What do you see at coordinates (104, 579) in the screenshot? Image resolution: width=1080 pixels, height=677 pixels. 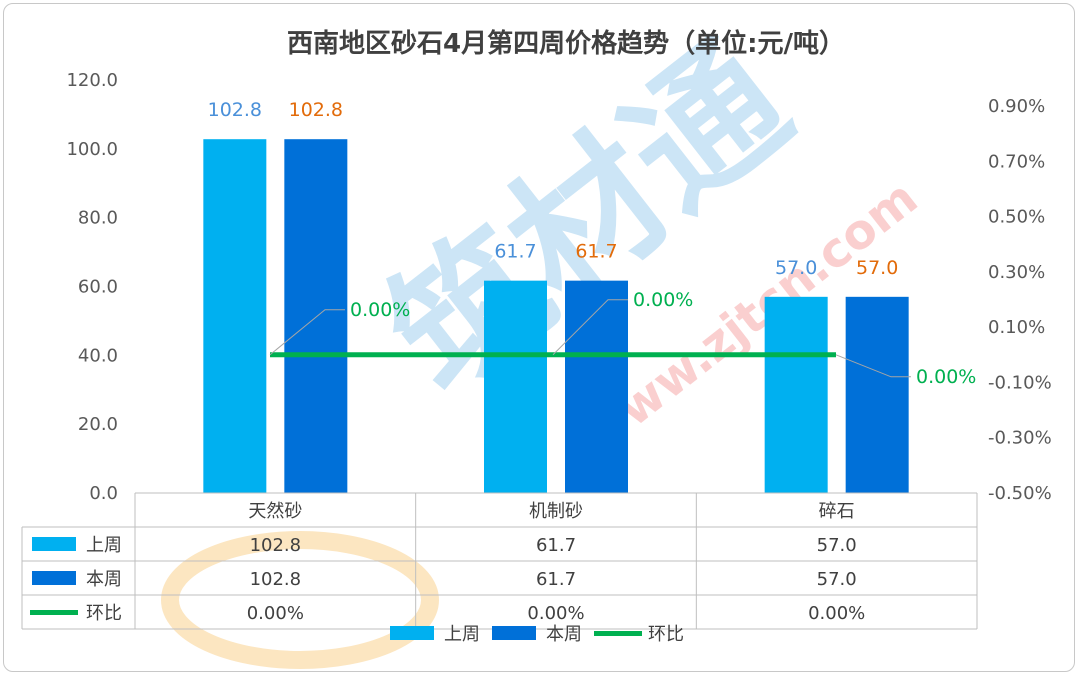 I see `table-series-name: 本周` at bounding box center [104, 579].